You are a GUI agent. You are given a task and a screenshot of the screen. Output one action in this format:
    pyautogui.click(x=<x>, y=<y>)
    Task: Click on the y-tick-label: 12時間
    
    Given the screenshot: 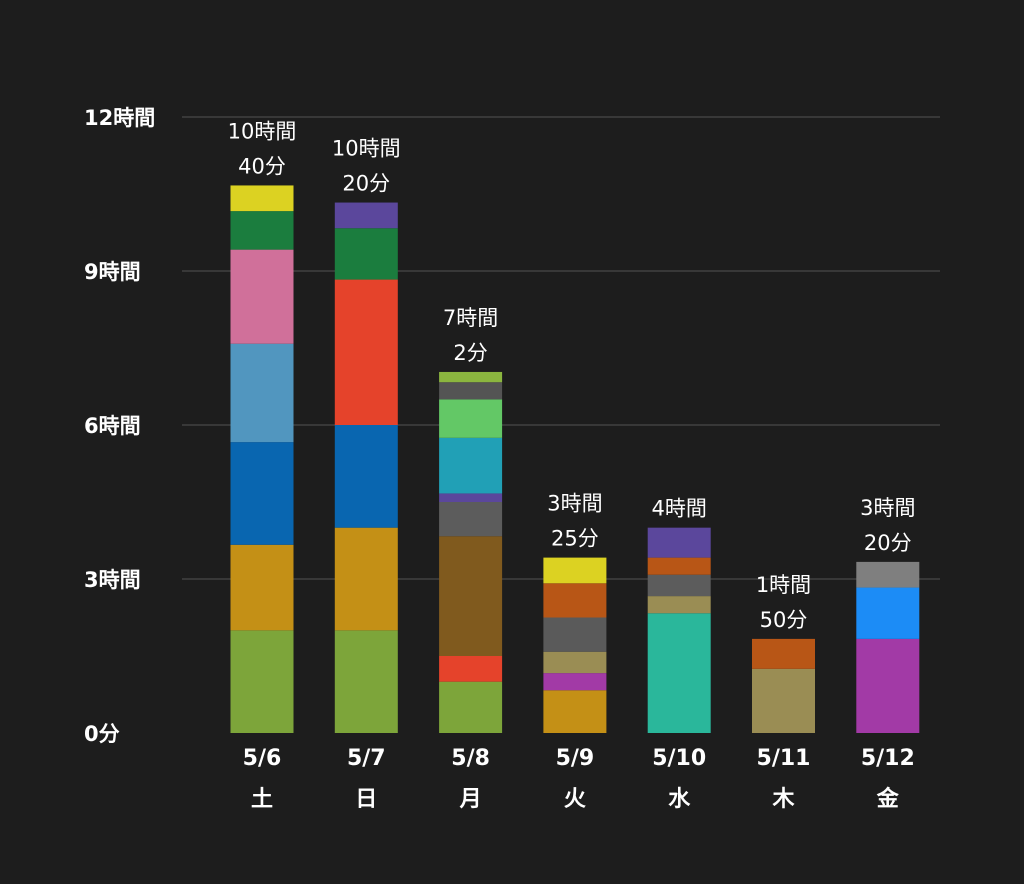 What is the action you would take?
    pyautogui.click(x=119, y=118)
    